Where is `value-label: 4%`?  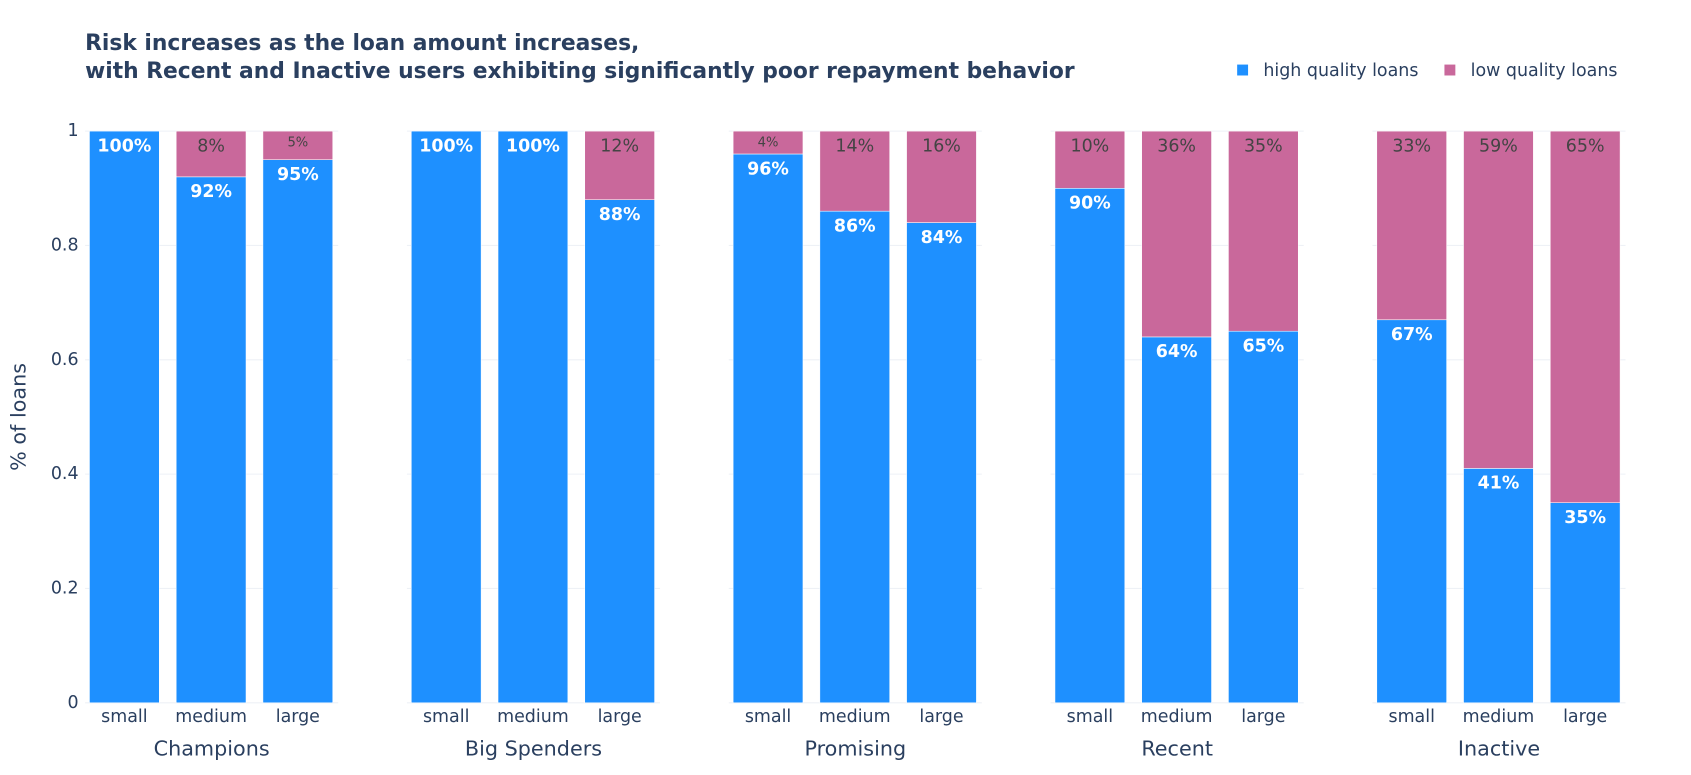
value-label: 4% is located at coordinates (768, 143).